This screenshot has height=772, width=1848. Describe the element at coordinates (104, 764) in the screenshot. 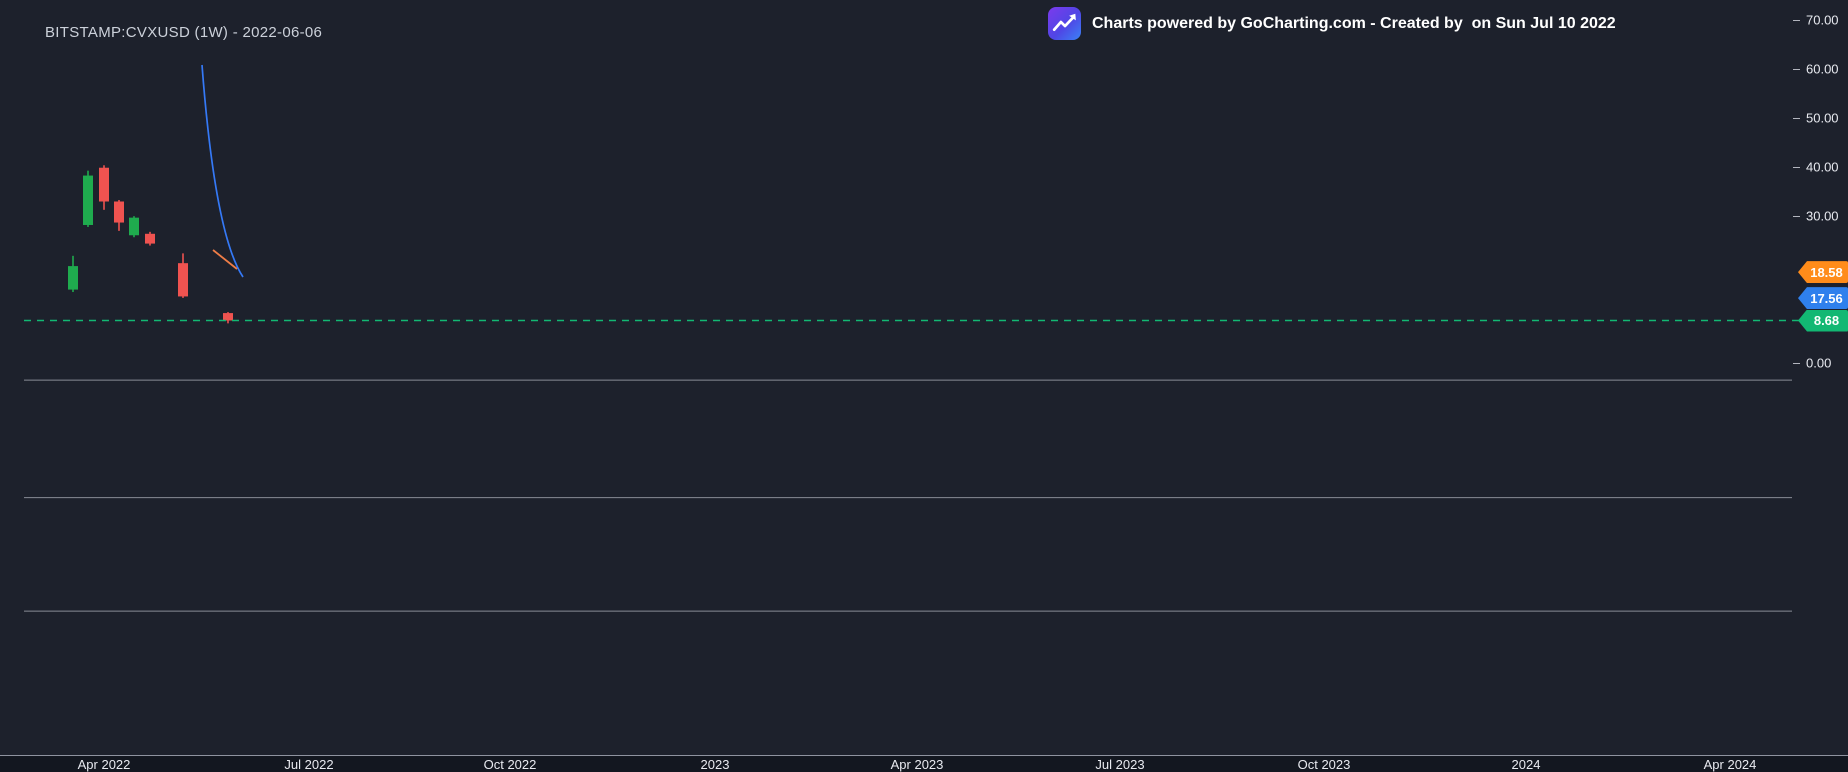

I see `time-axis-label: Apr 2022` at that location.